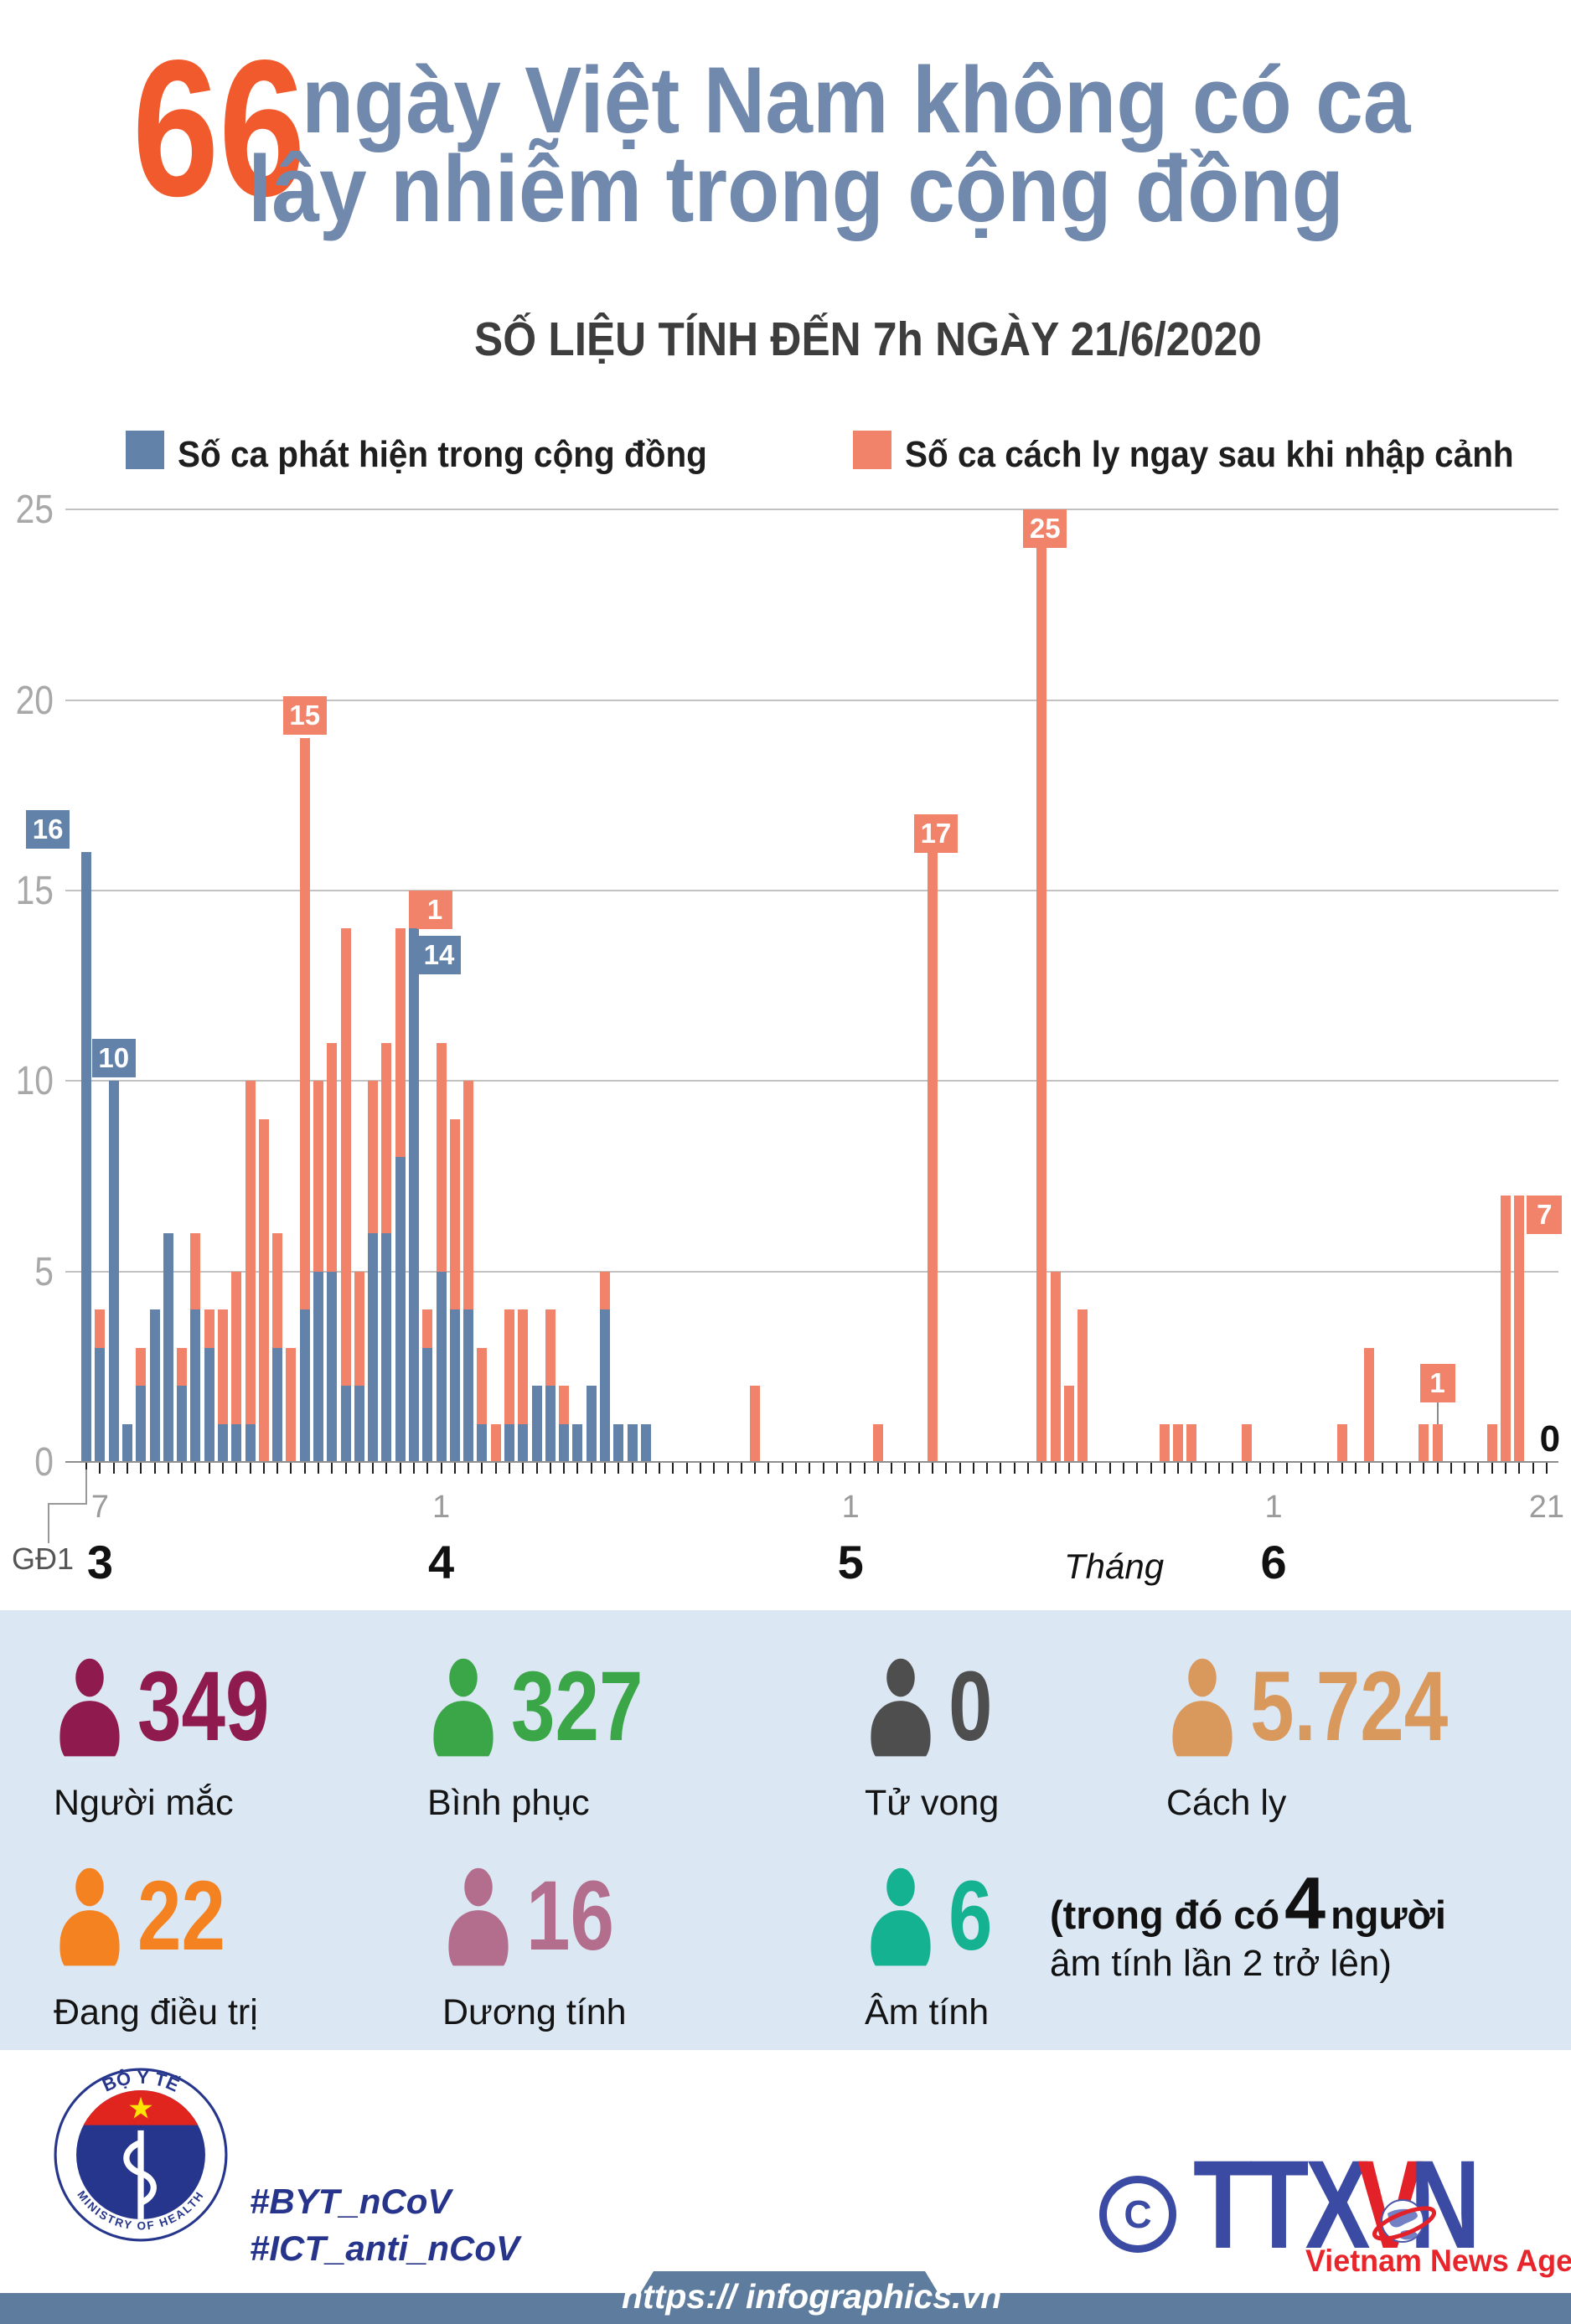  Describe the element at coordinates (1164, 1442) in the screenshot. I see `bar-imported-24/5` at that location.